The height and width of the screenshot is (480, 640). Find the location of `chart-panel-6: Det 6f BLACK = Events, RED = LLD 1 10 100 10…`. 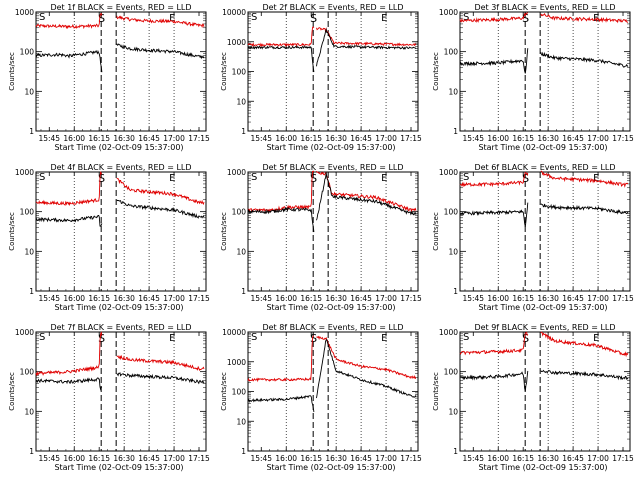

chart-panel-6: Det 6f BLACK = Events, RED = LLD 1 10 100 10… is located at coordinates (533, 237).